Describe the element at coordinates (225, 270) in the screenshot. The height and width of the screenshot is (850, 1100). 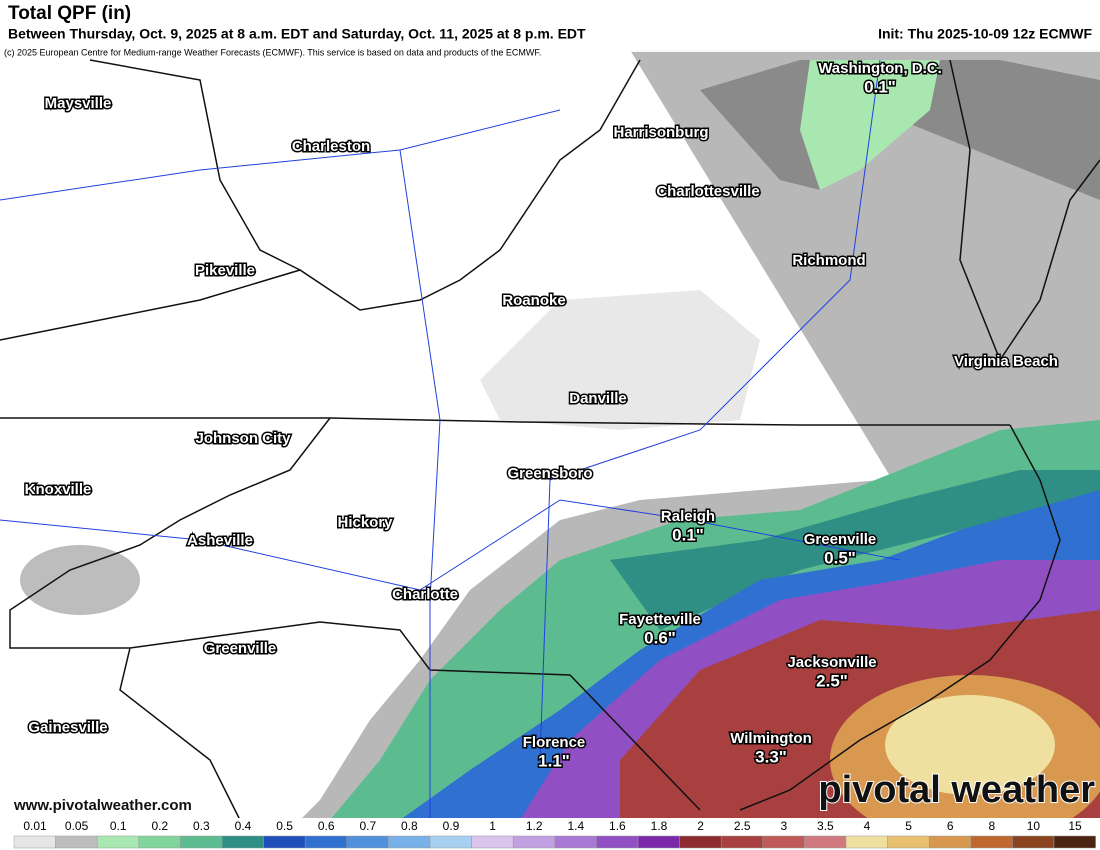
I see `city-name: Pikeville` at that location.